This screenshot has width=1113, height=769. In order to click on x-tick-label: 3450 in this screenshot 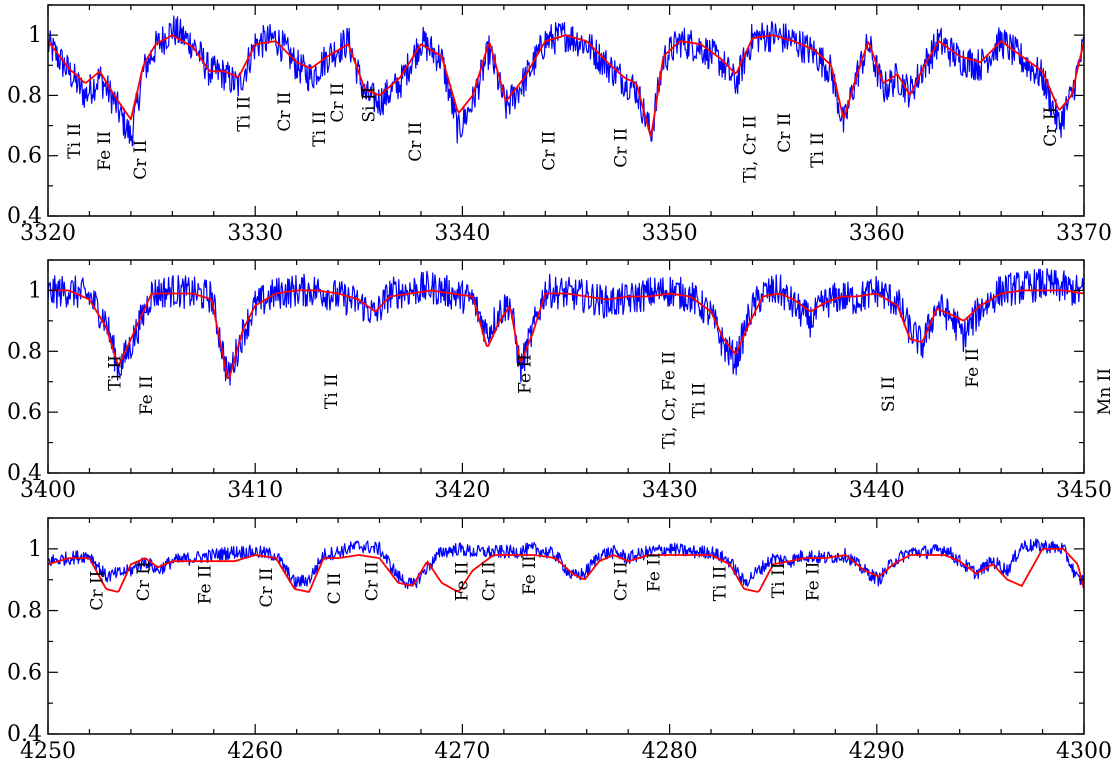, I will do `click(1084, 490)`.